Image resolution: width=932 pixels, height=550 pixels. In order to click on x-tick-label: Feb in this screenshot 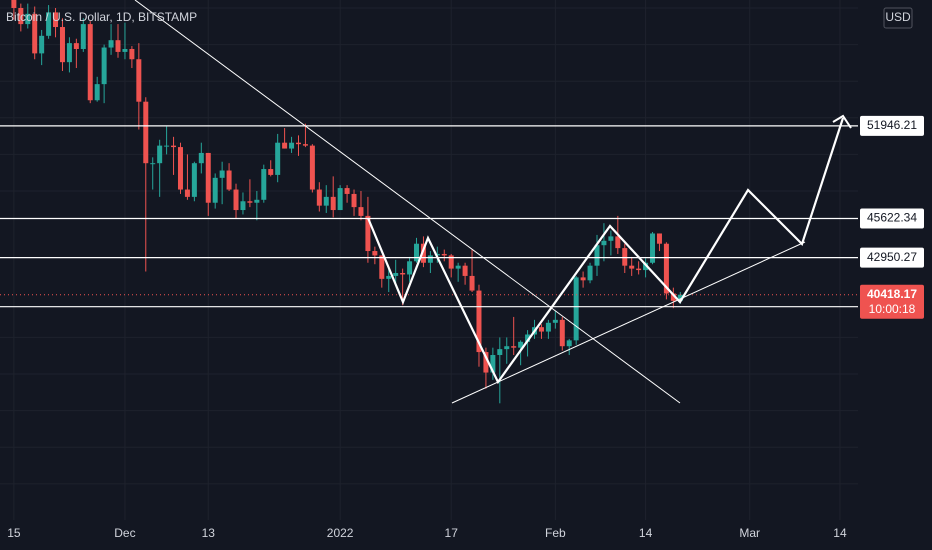, I will do `click(555, 533)`.